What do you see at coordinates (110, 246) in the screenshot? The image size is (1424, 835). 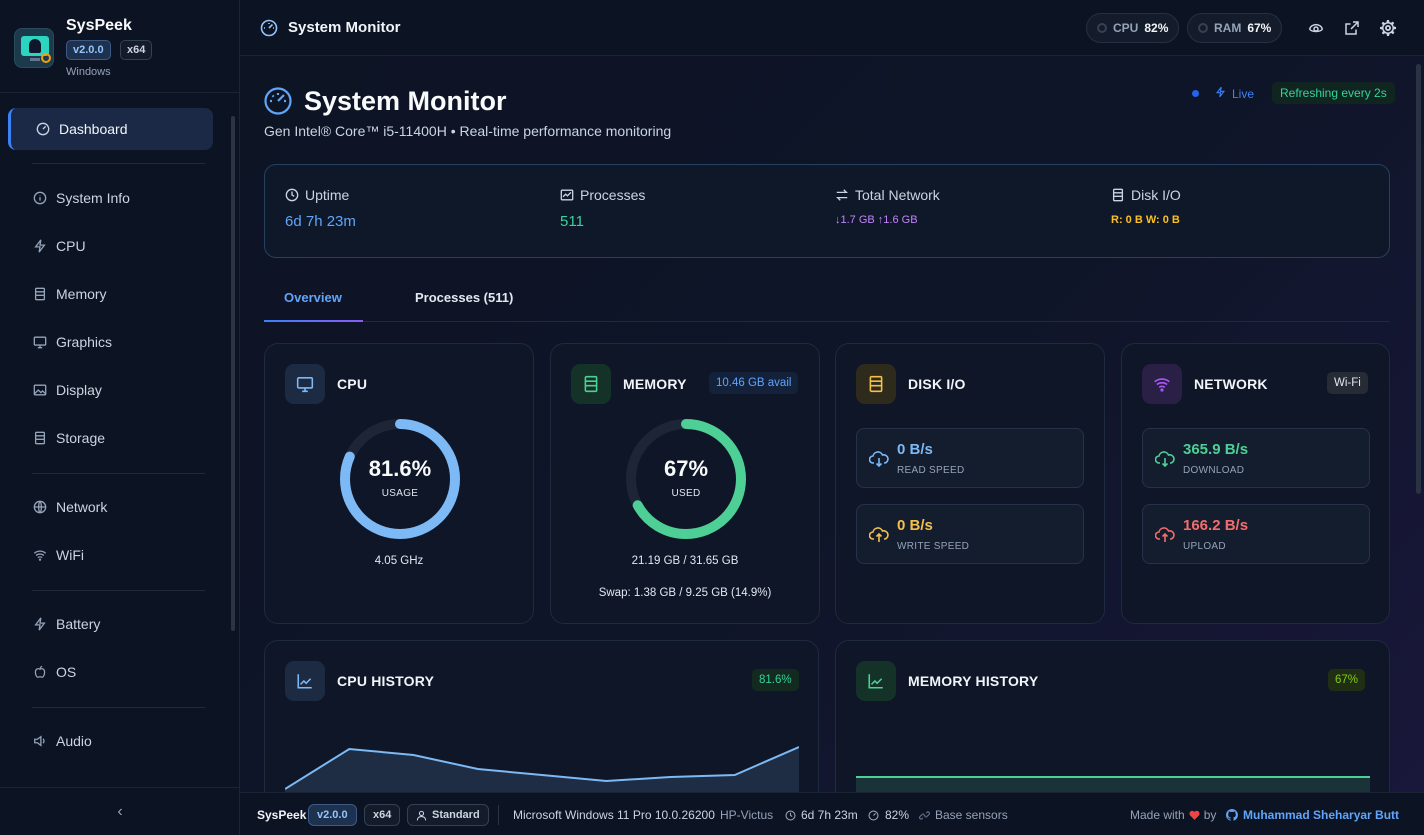 I see `sidebar-item-cpu: CPU` at bounding box center [110, 246].